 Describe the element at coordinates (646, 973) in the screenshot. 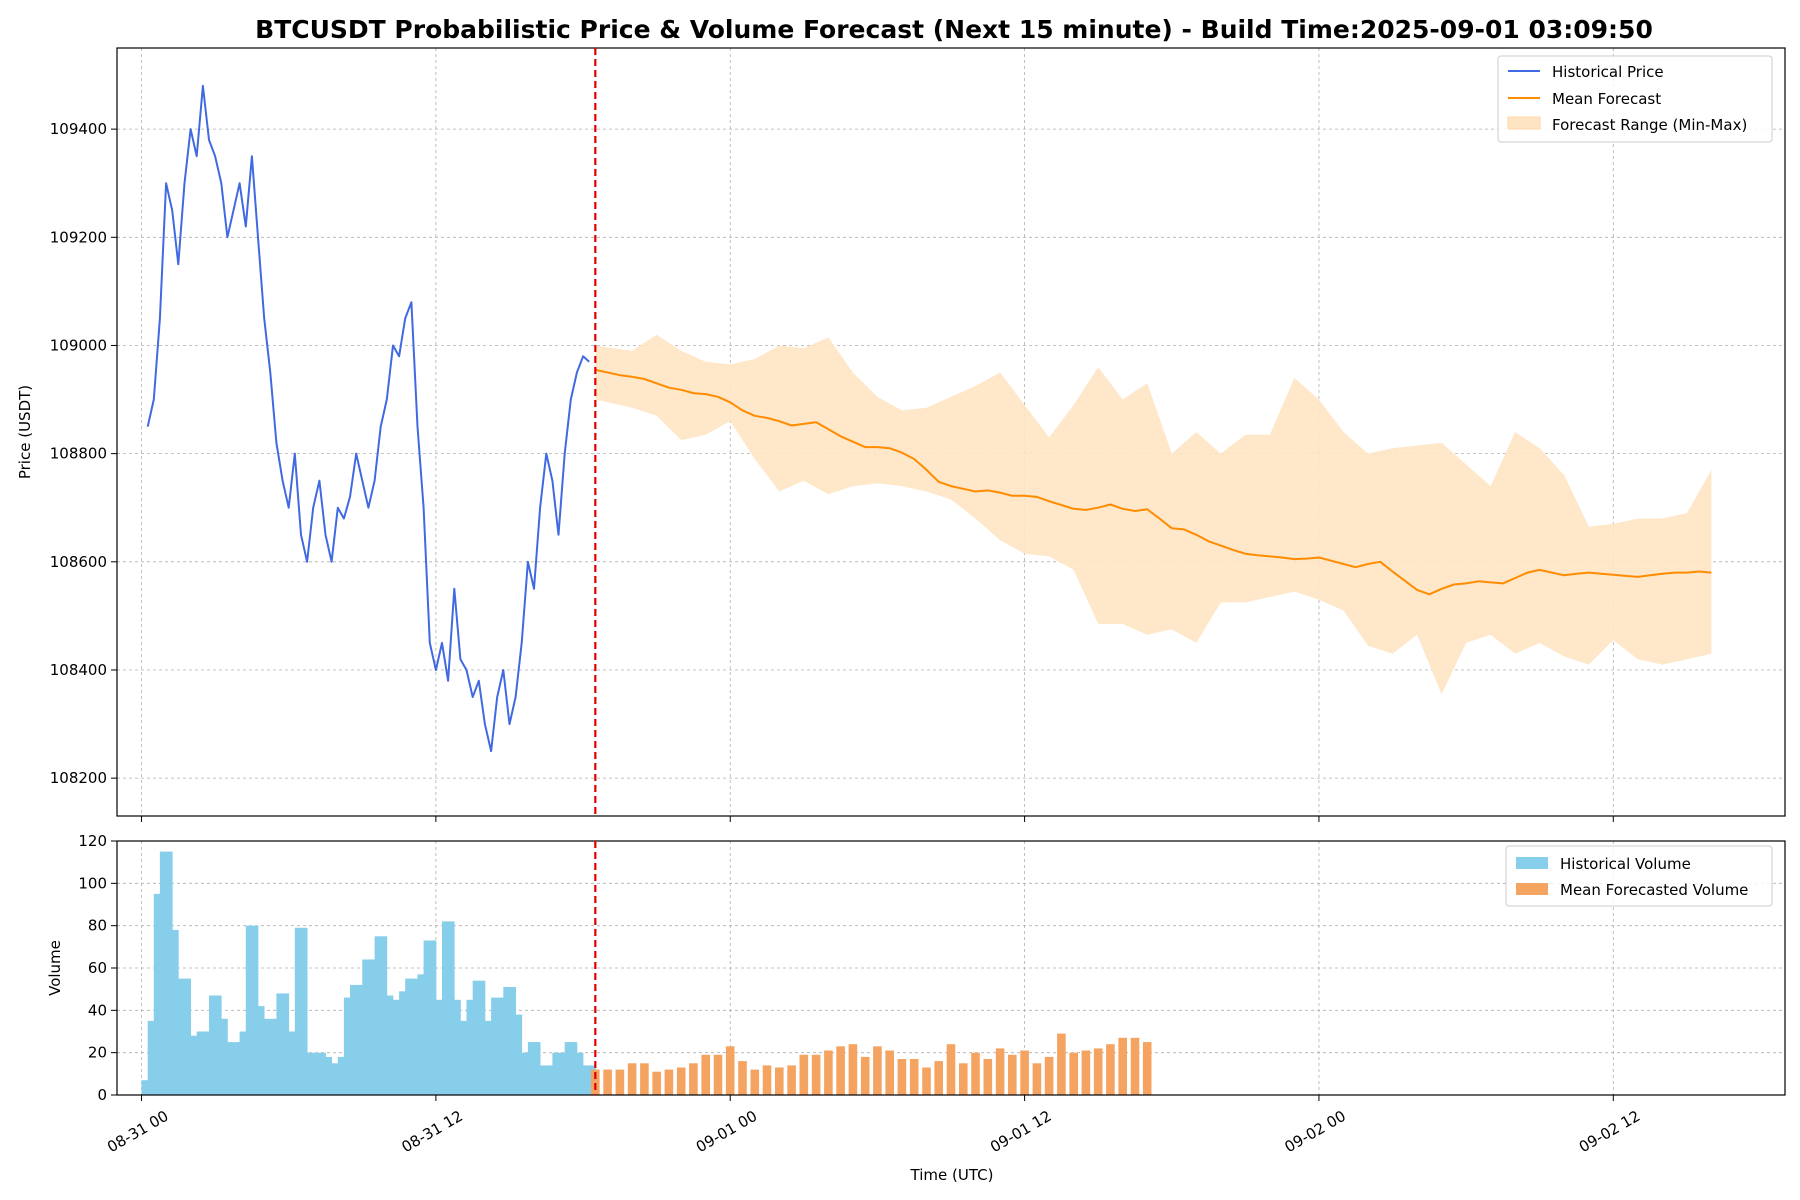

I see `volume-bars` at that location.